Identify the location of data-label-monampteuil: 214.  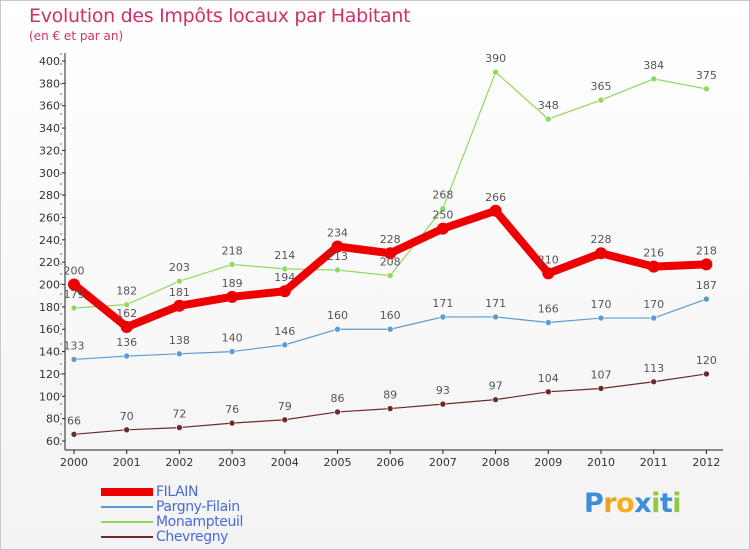
(284, 255).